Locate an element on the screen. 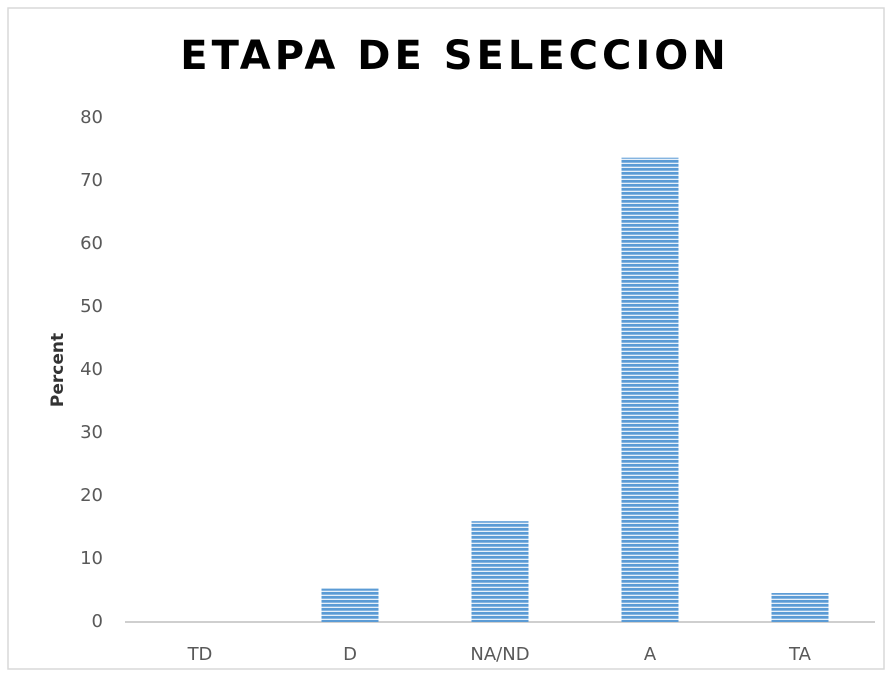  y-tick-label: 0 is located at coordinates (97, 621).